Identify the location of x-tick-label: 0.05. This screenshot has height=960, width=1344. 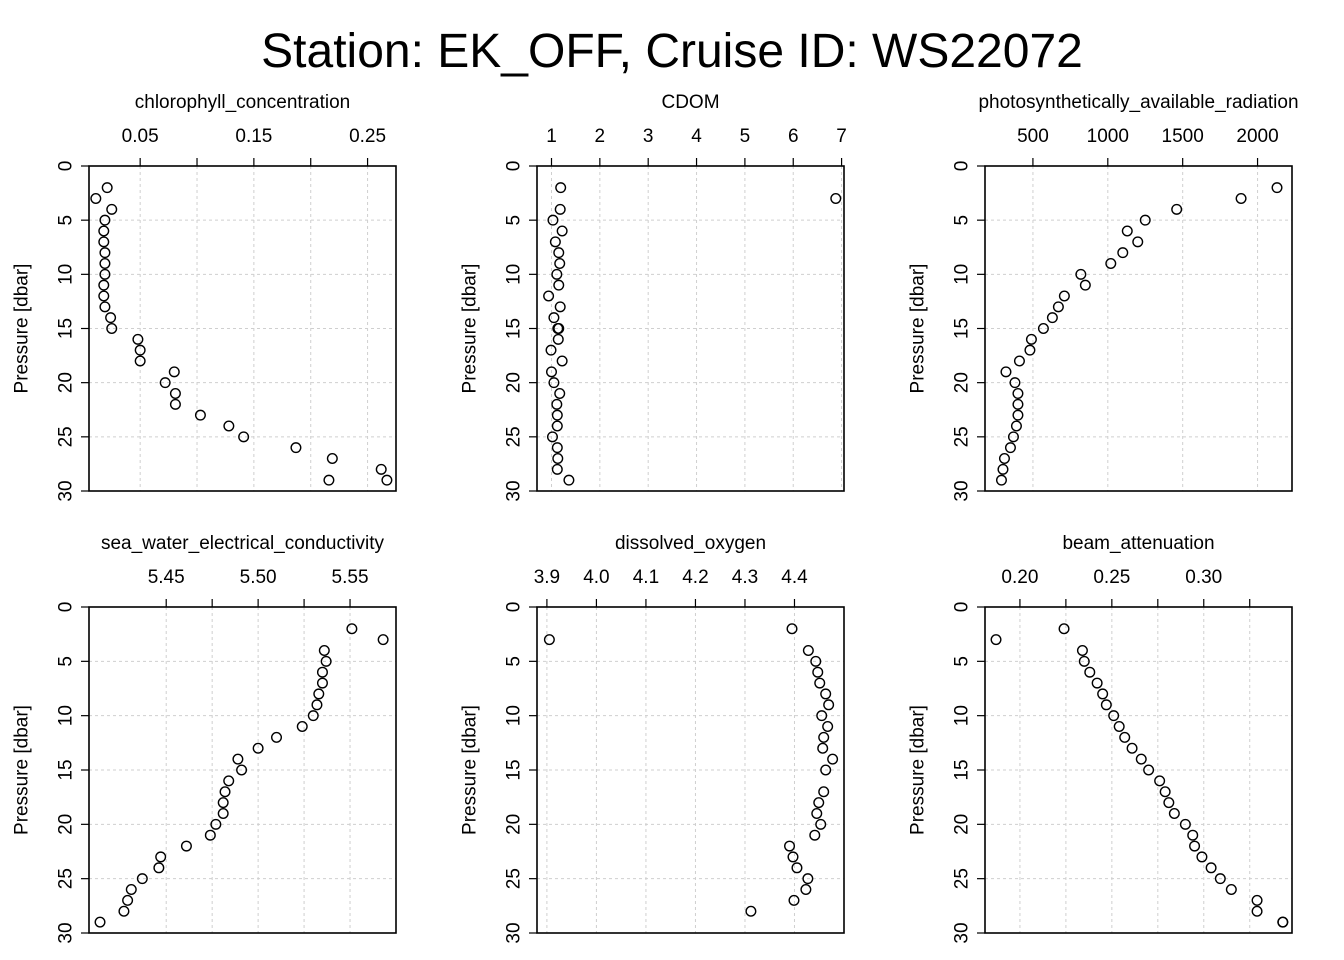
(140, 136).